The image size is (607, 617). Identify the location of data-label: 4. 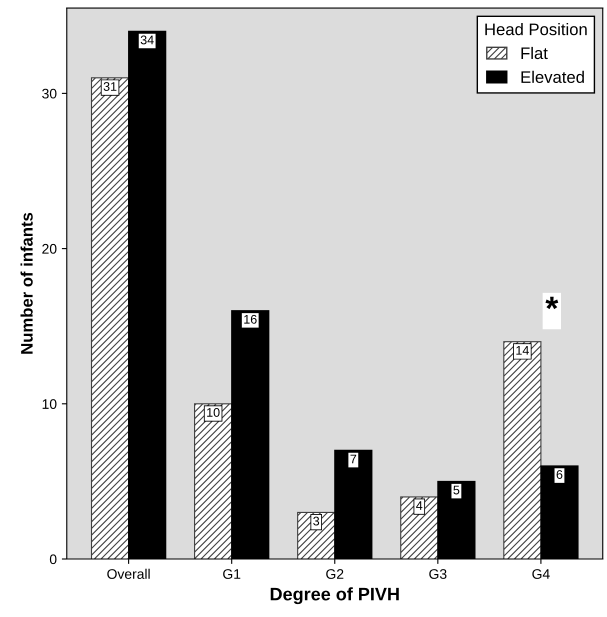
(419, 505).